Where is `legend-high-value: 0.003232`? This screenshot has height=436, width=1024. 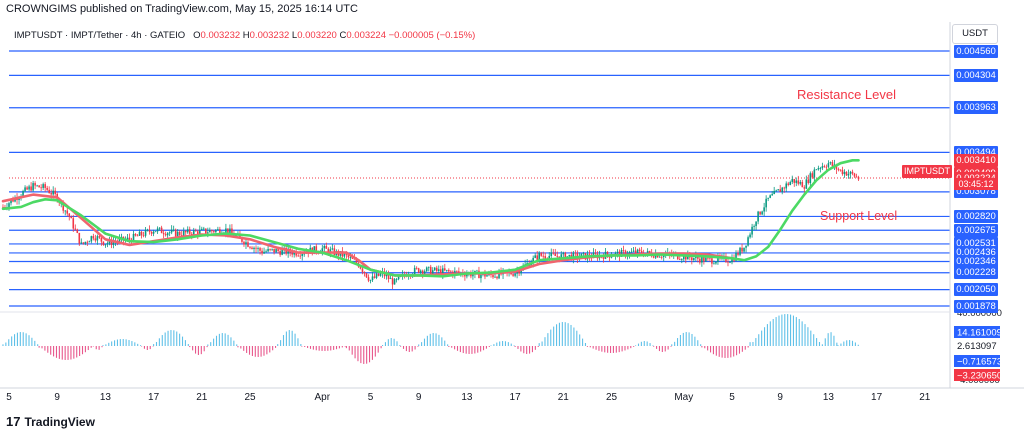
legend-high-value: 0.003232 is located at coordinates (269, 35).